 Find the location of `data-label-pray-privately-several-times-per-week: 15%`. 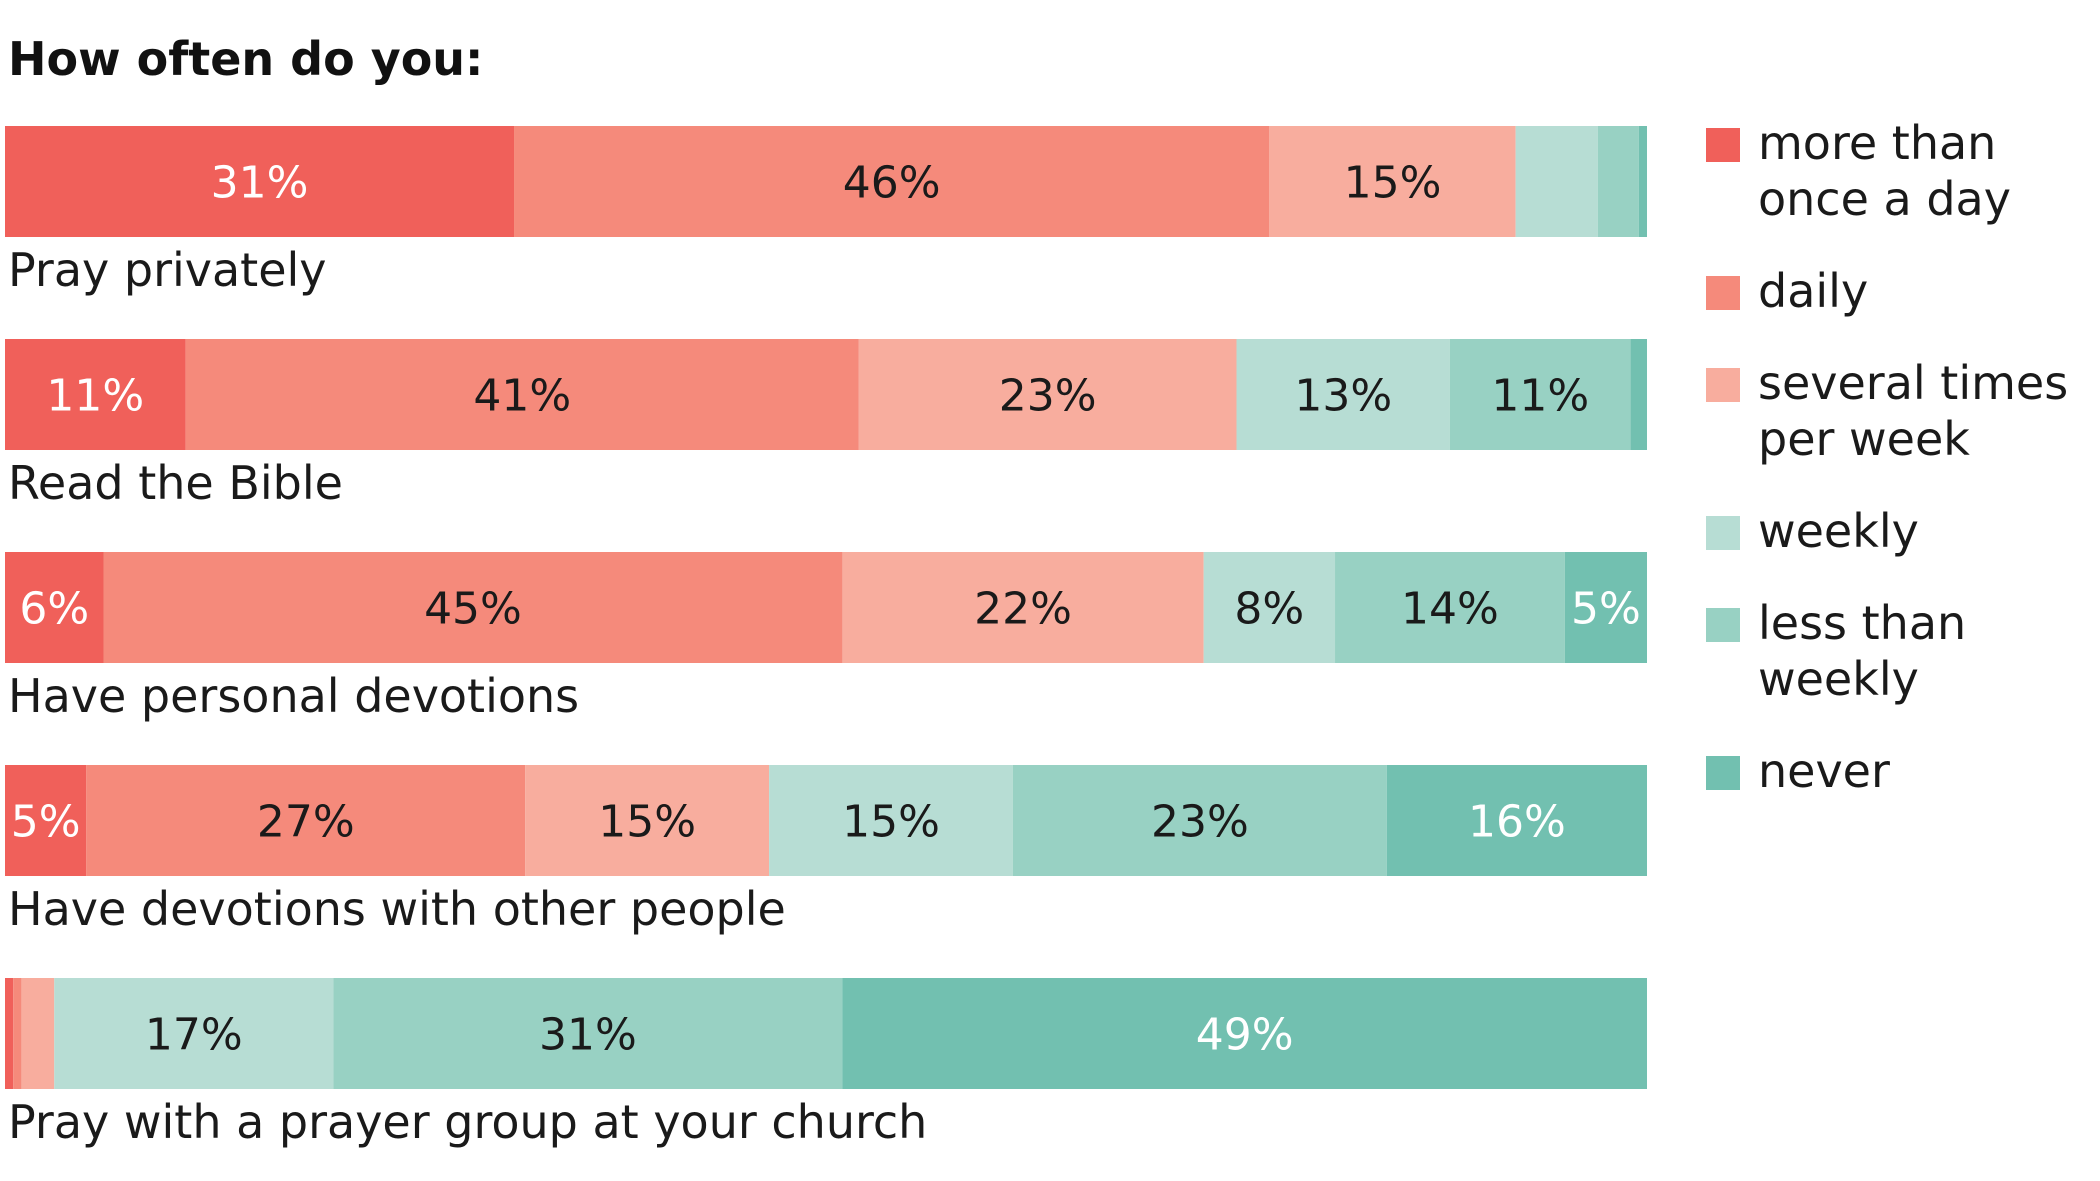

data-label-pray-privately-several-times-per-week: 15% is located at coordinates (1393, 183).